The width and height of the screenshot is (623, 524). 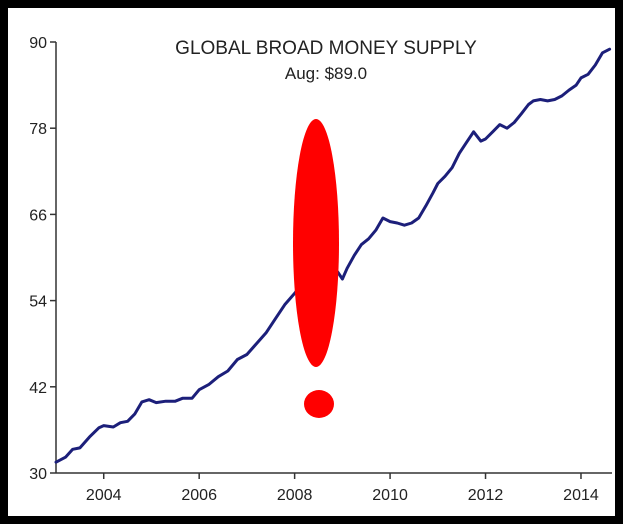 What do you see at coordinates (316, 243) in the screenshot?
I see `exclamation-bar` at bounding box center [316, 243].